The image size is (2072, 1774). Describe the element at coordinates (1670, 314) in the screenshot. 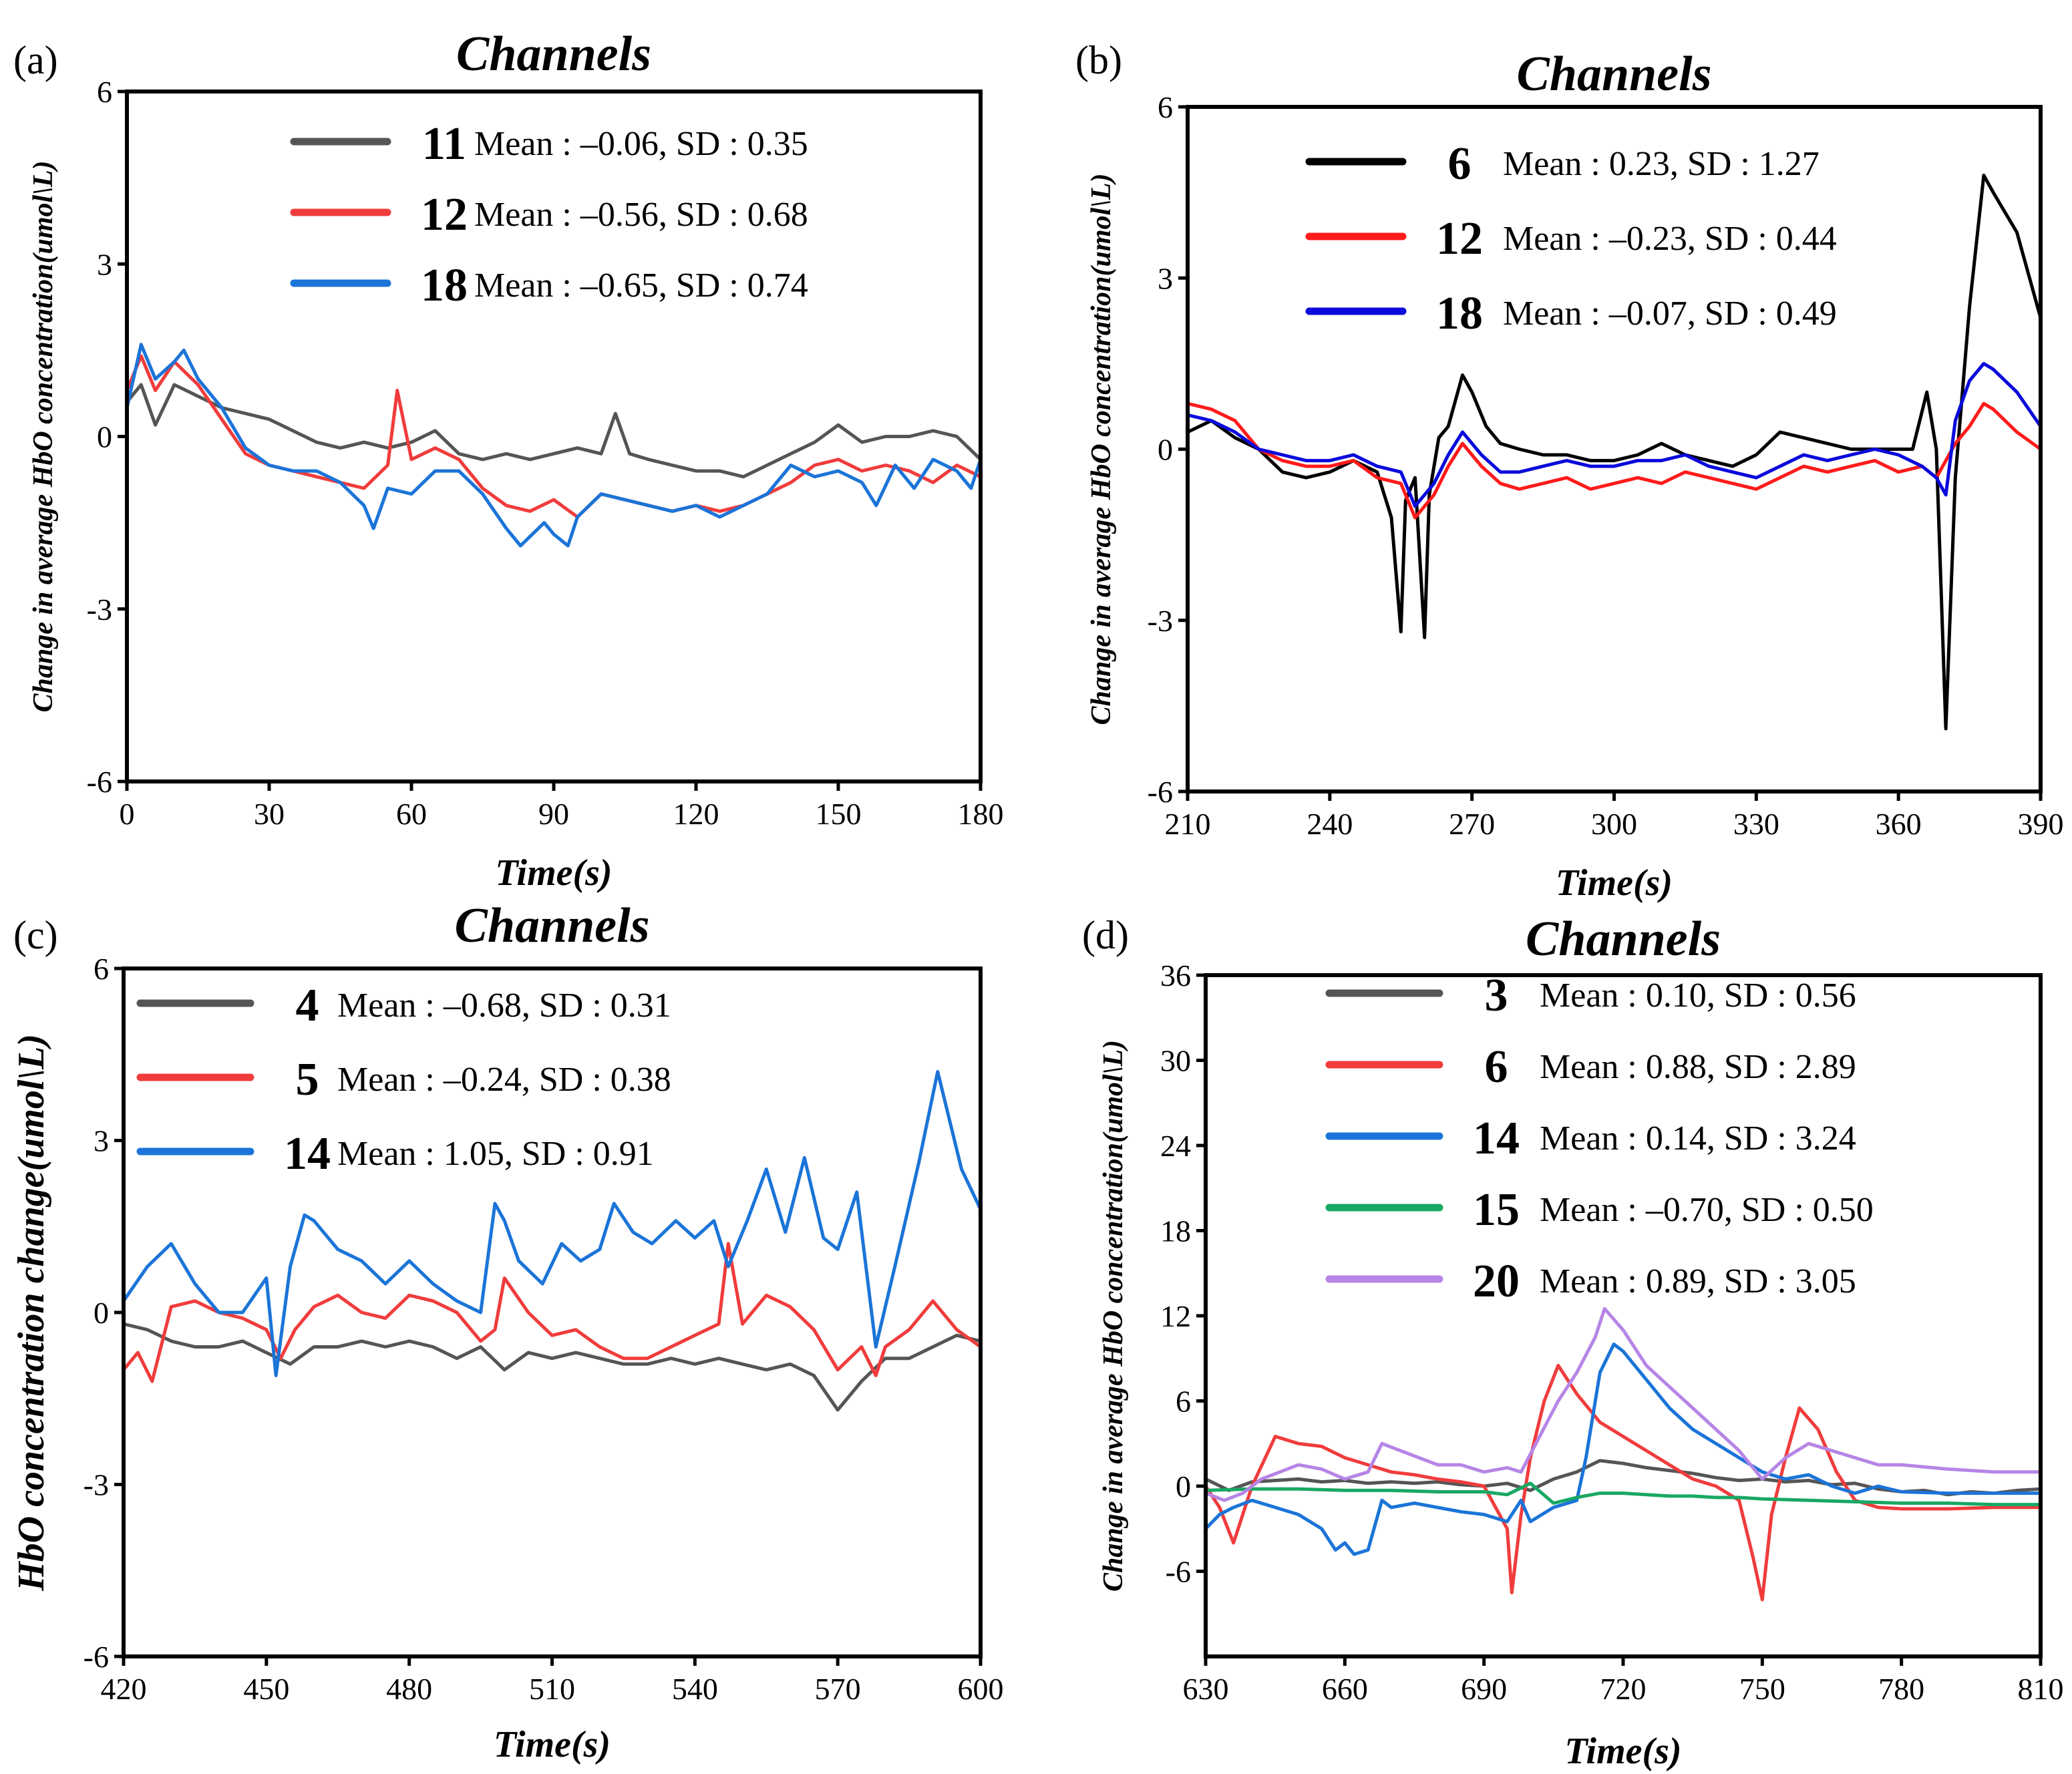

I see `legend-stats: Mean : –0.07, SD : 0.49` at that location.